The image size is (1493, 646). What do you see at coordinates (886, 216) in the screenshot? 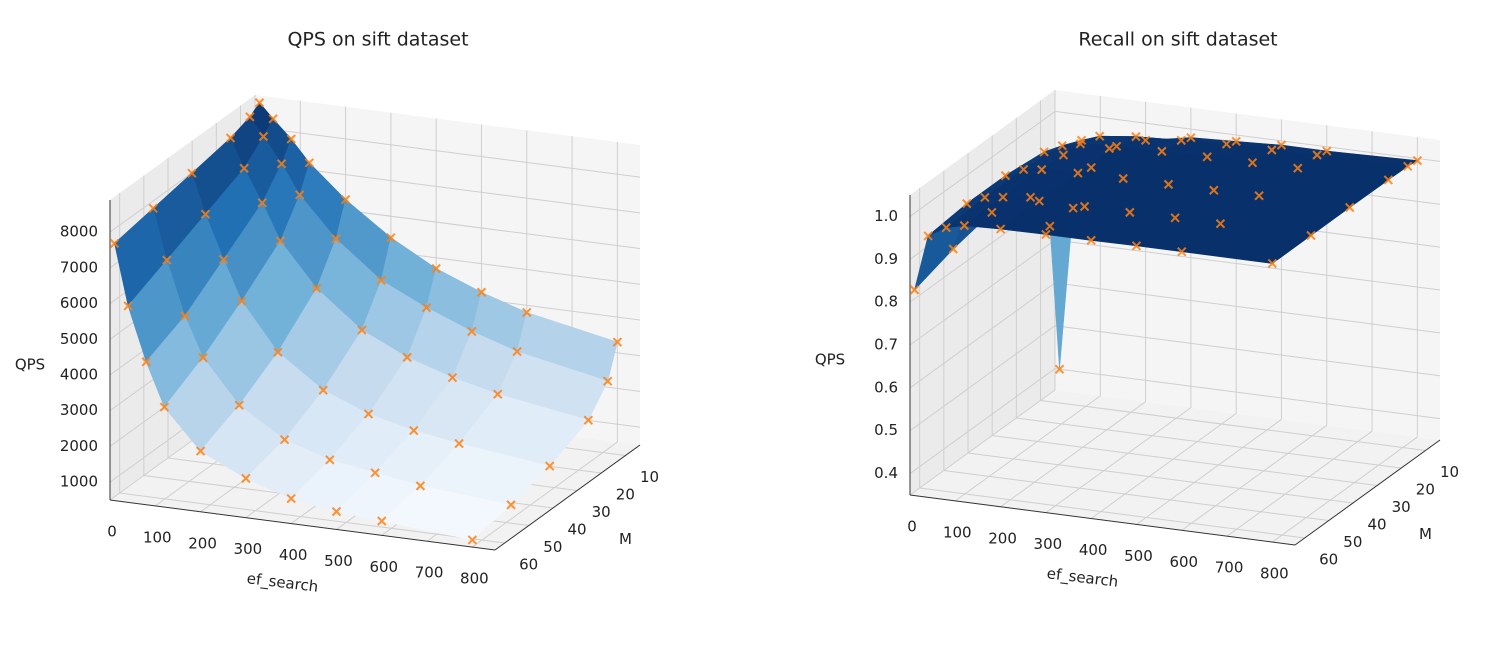
I see `z-tick-label: 1.0` at bounding box center [886, 216].